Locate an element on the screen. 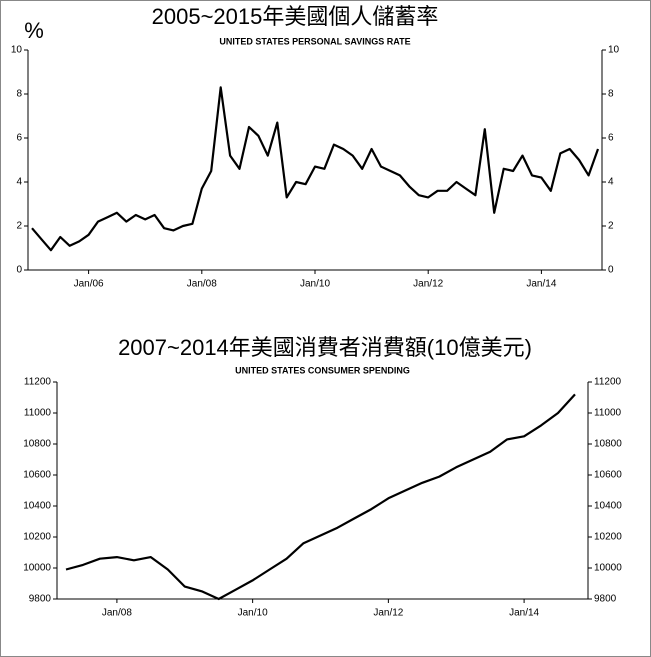 The height and width of the screenshot is (657, 651). chart-subtitle: UNITED STATES CONSUMER SPENDING is located at coordinates (322, 370).